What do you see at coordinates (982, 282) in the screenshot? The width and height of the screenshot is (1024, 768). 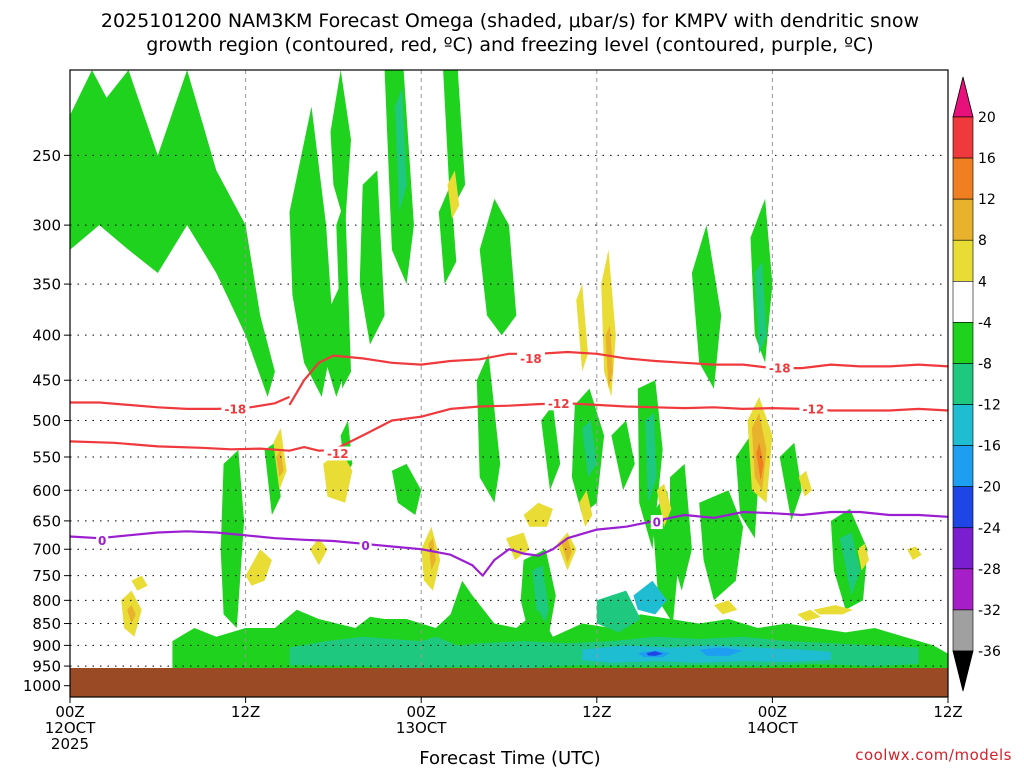 I see `colorbar-label: 4` at bounding box center [982, 282].